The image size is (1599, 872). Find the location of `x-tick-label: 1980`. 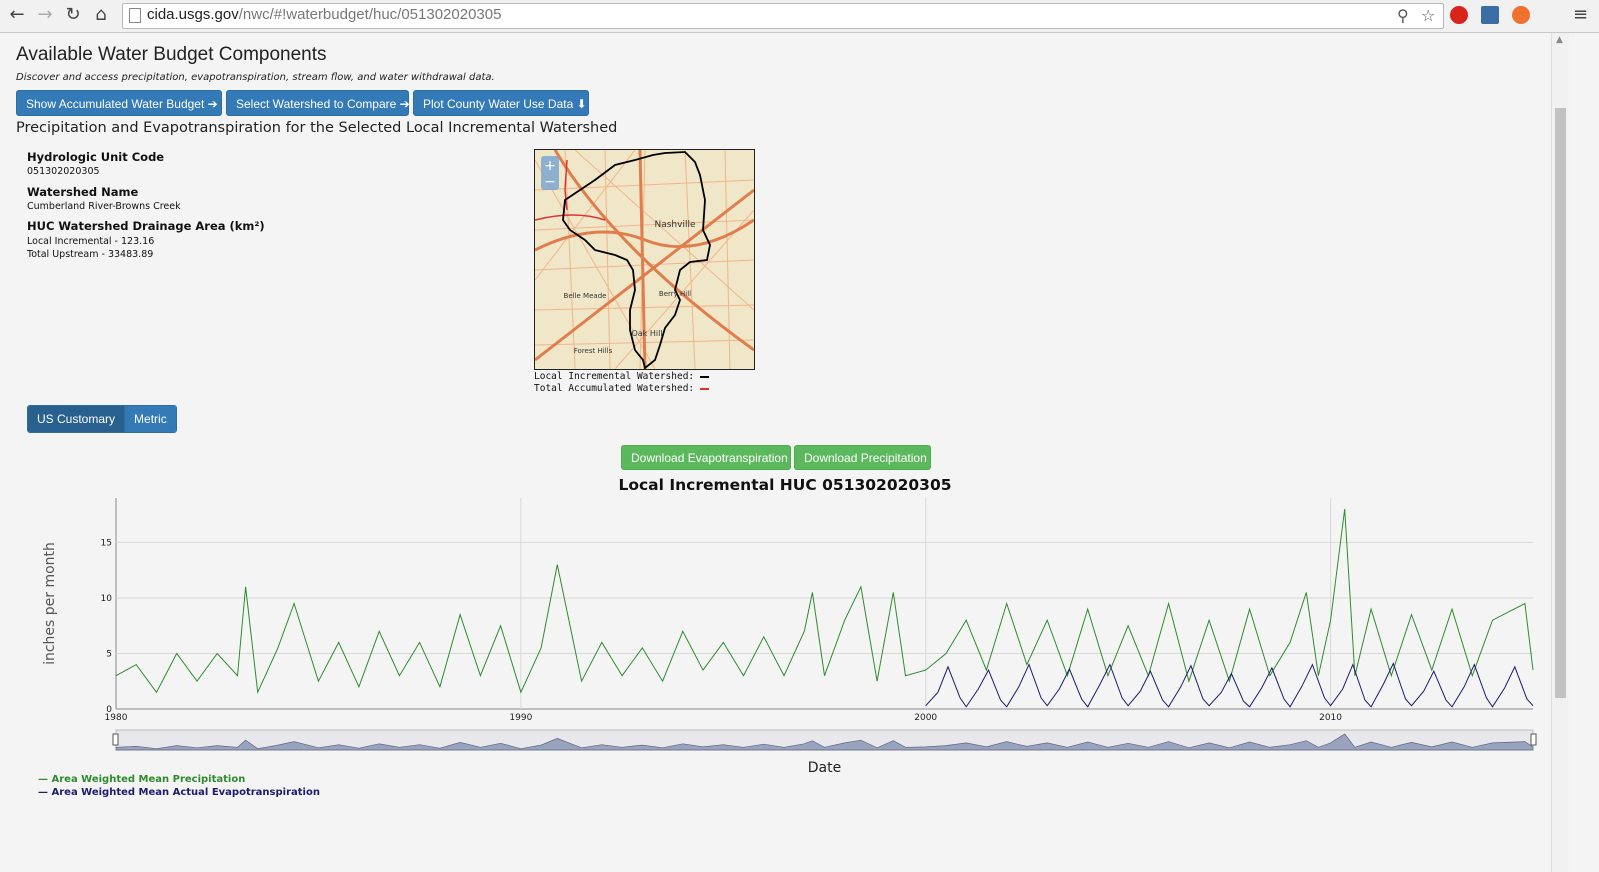

x-tick-label: 1980 is located at coordinates (116, 718).